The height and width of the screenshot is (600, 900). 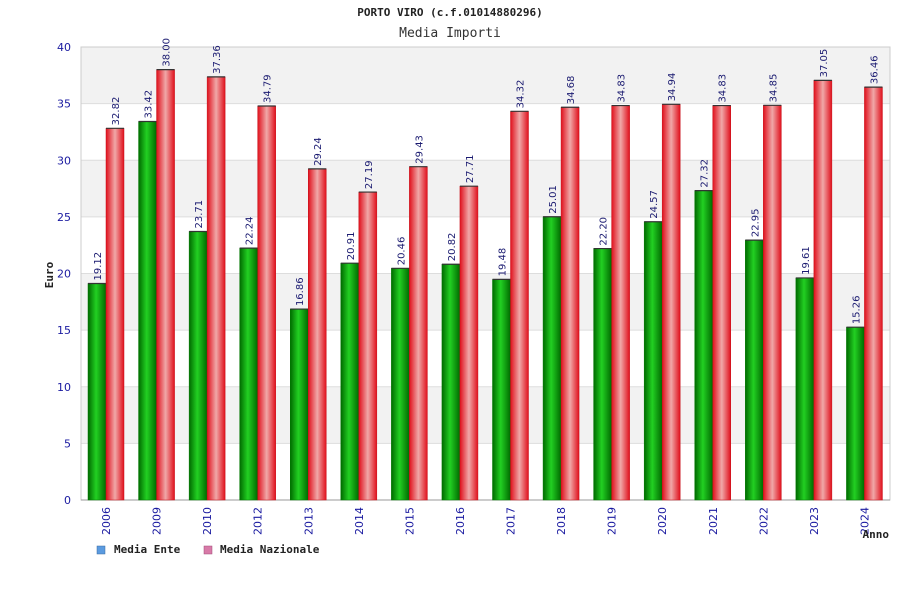 I want to click on y-axis-ticks: 0 5 10 15 20 25 30 35 40, so click(x=64, y=274).